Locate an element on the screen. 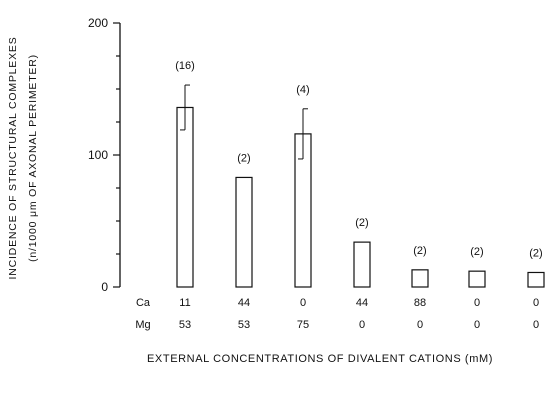  row-label-mg: Mg is located at coordinates (142, 325).